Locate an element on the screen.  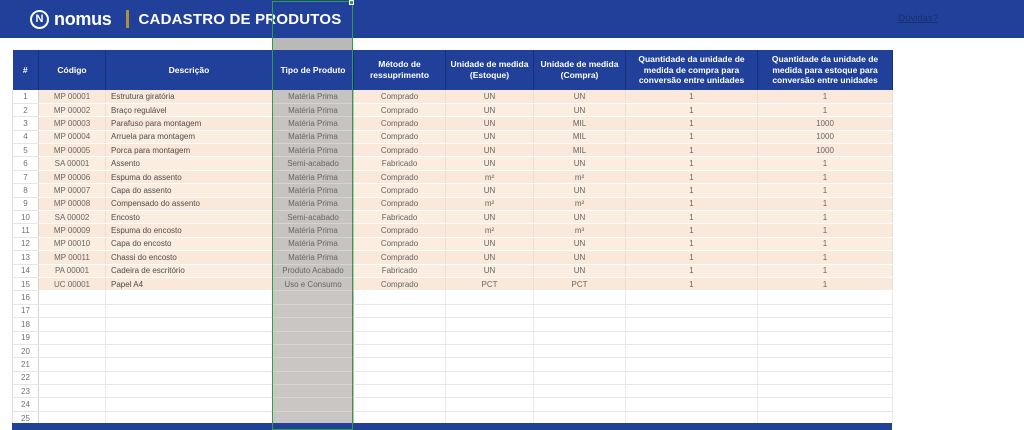
cell-descricao: Cadeira de escritório is located at coordinates (189, 271).